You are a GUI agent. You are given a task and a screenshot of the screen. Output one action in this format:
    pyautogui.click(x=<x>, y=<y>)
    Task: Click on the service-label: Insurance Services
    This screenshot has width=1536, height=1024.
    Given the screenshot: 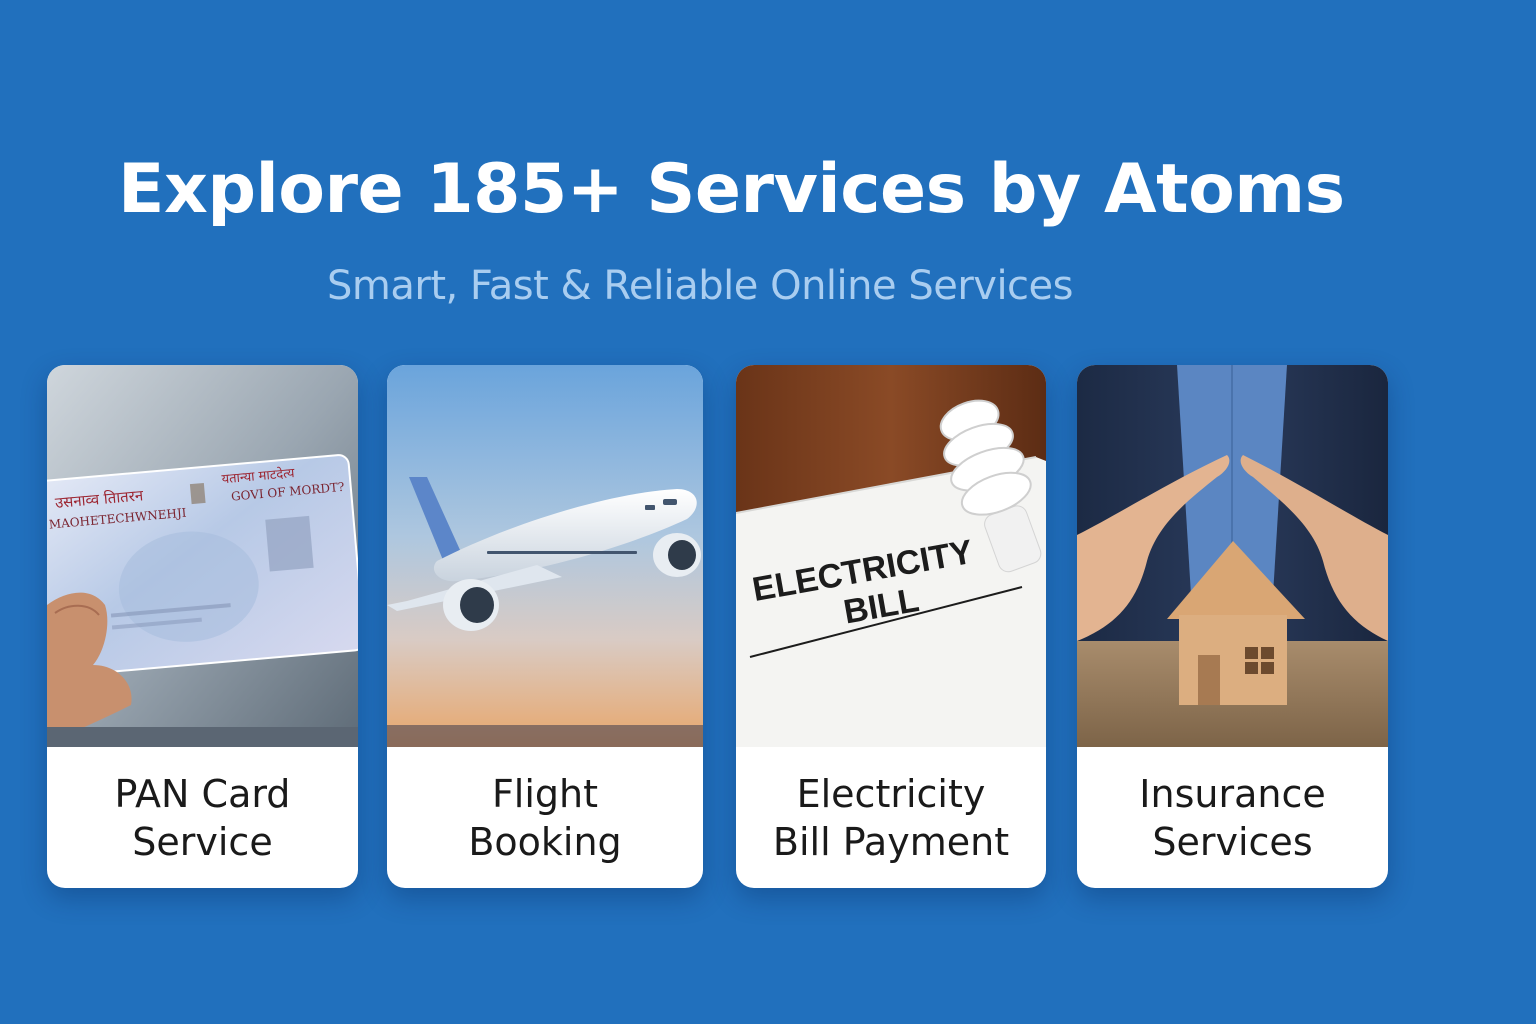 What is the action you would take?
    pyautogui.click(x=1232, y=817)
    